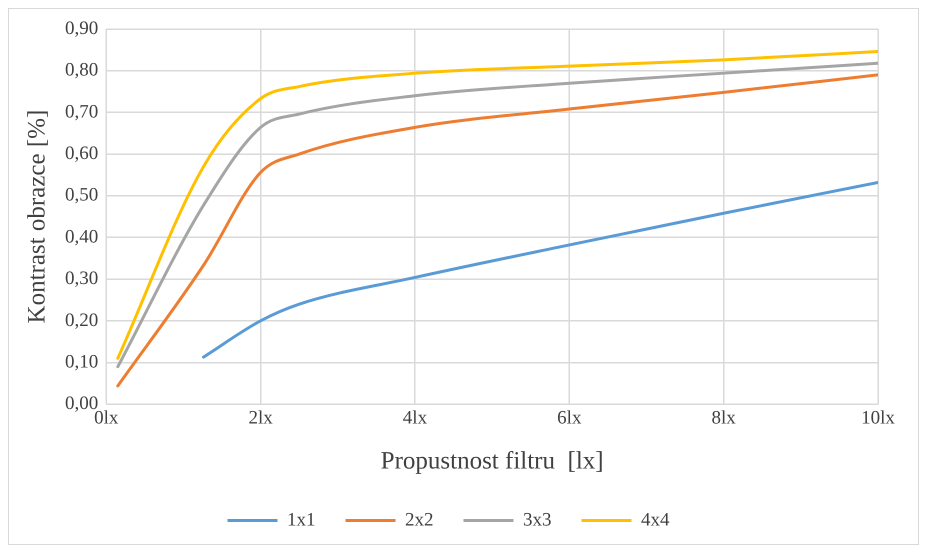 This screenshot has height=553, width=927. What do you see at coordinates (81, 320) in the screenshot?
I see `y-tick-label: 0,20` at bounding box center [81, 320].